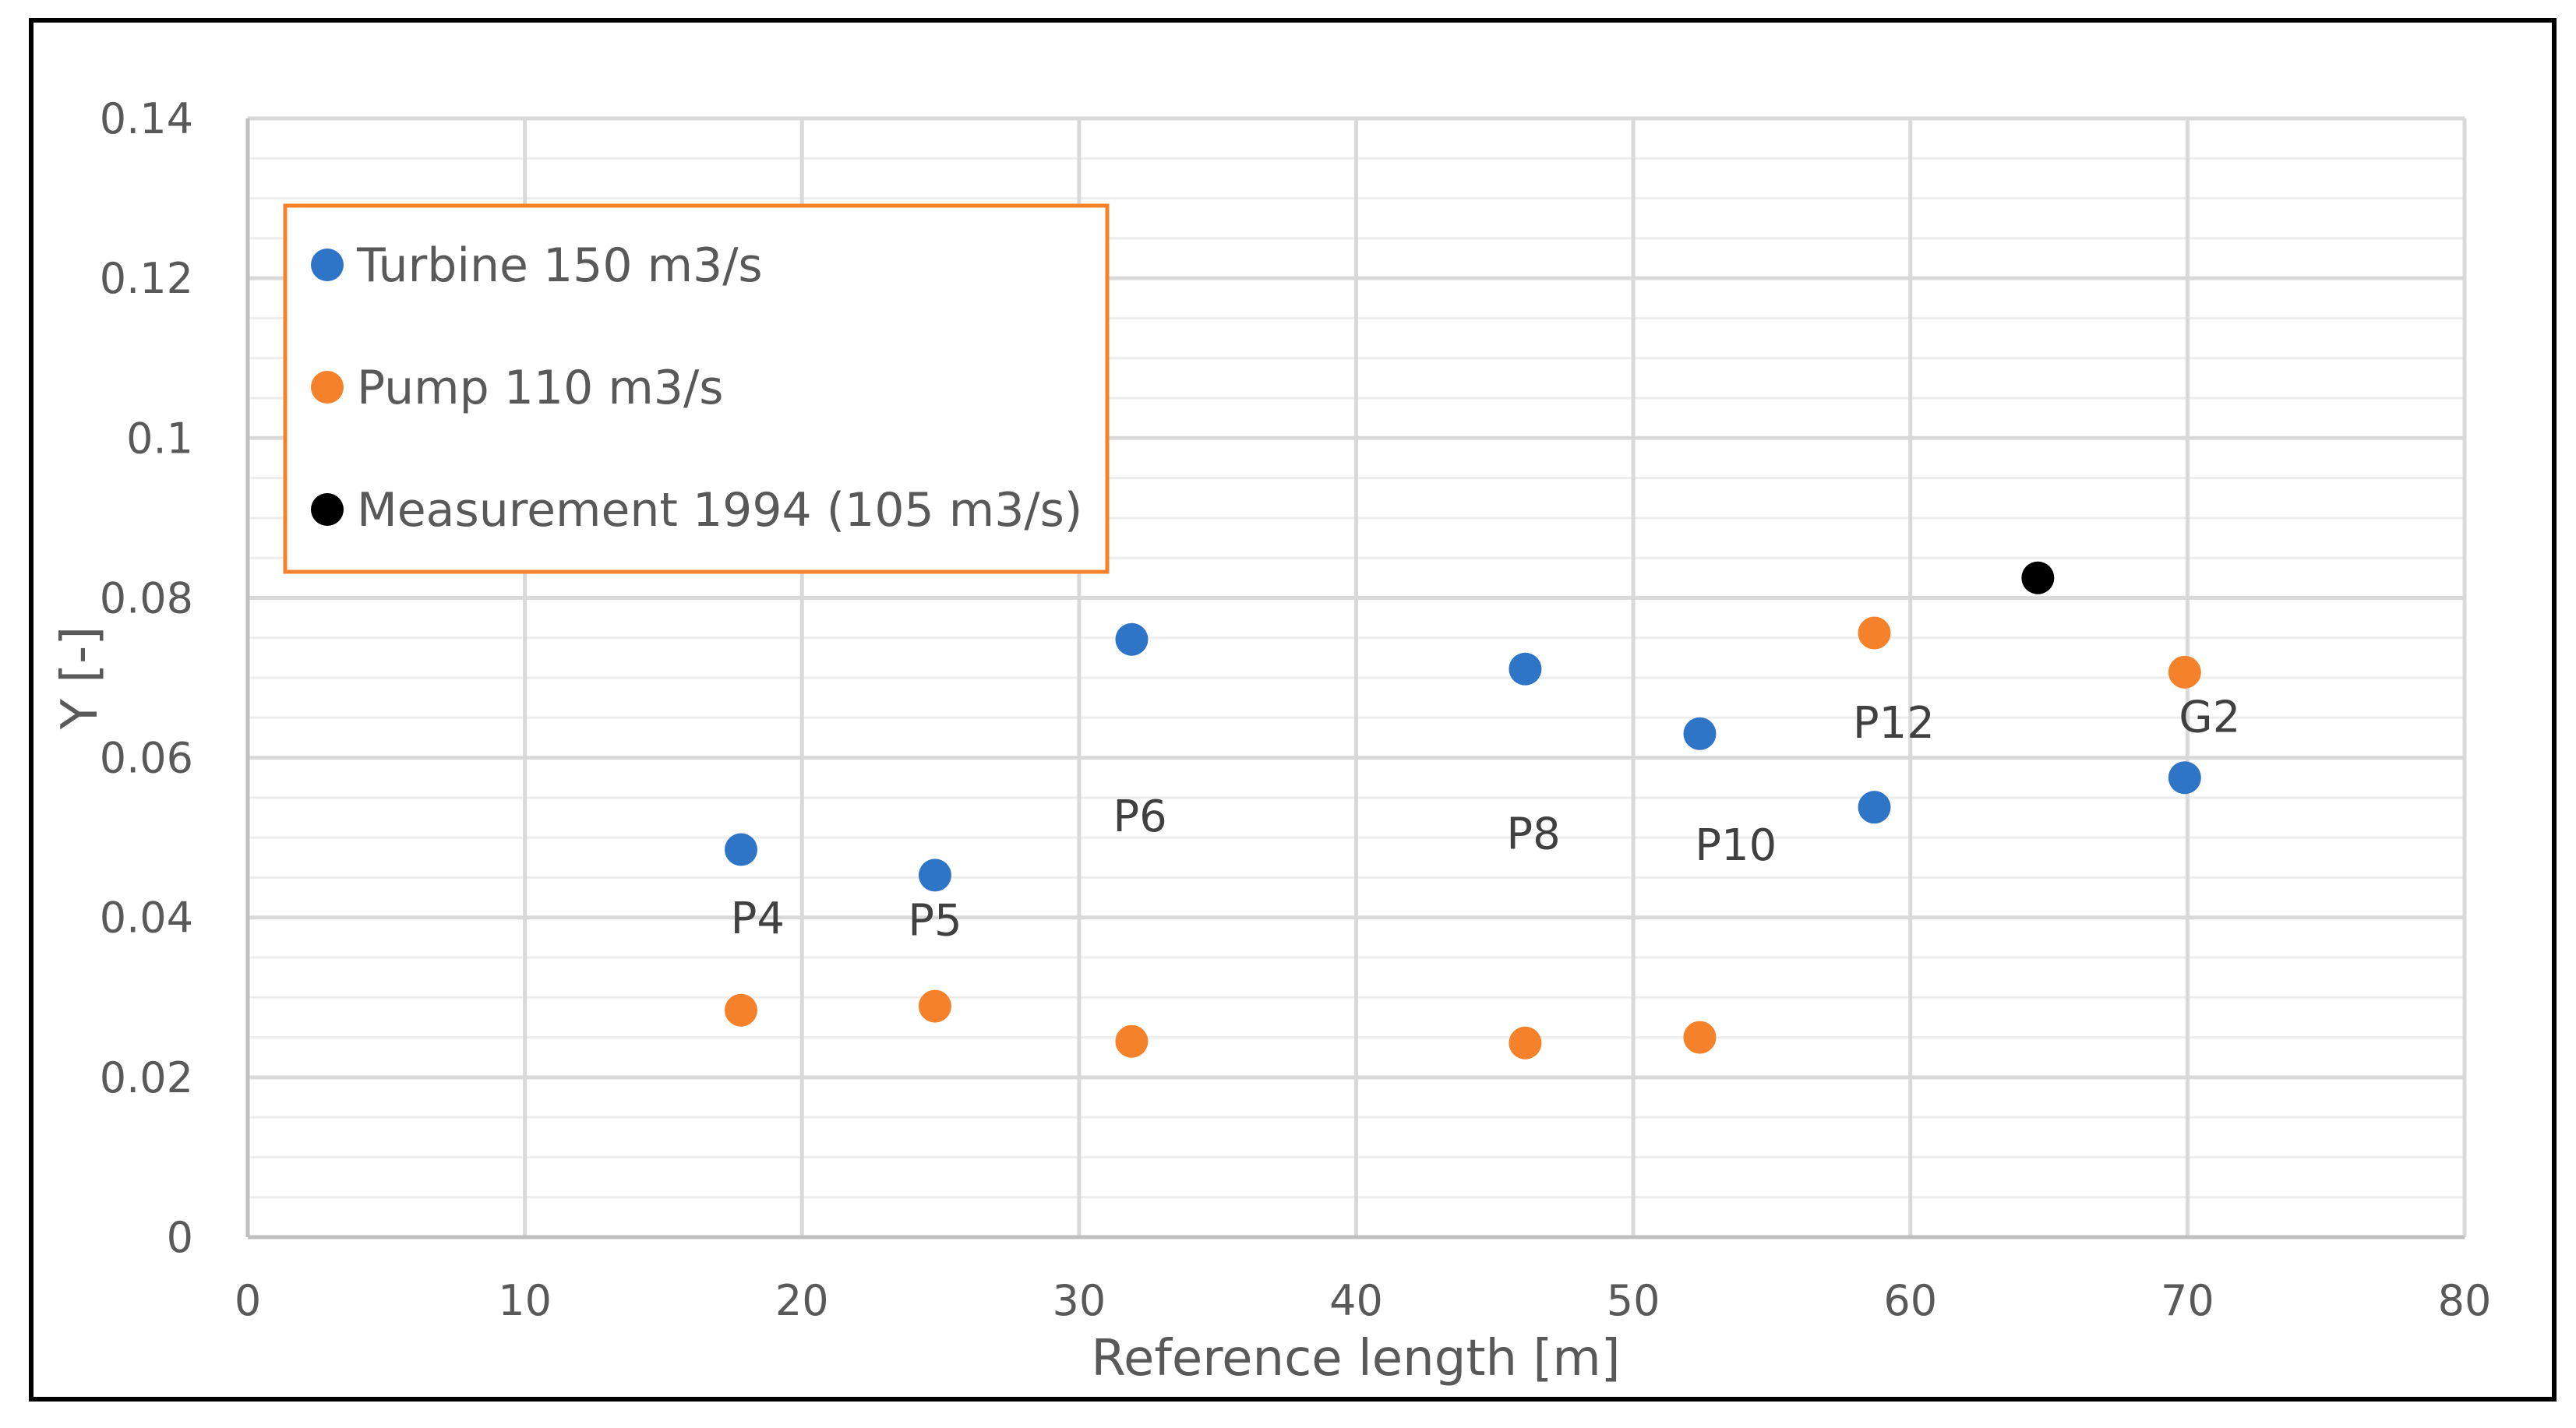  Describe the element at coordinates (1736, 845) in the screenshot. I see `point-label-p10: P10` at that location.